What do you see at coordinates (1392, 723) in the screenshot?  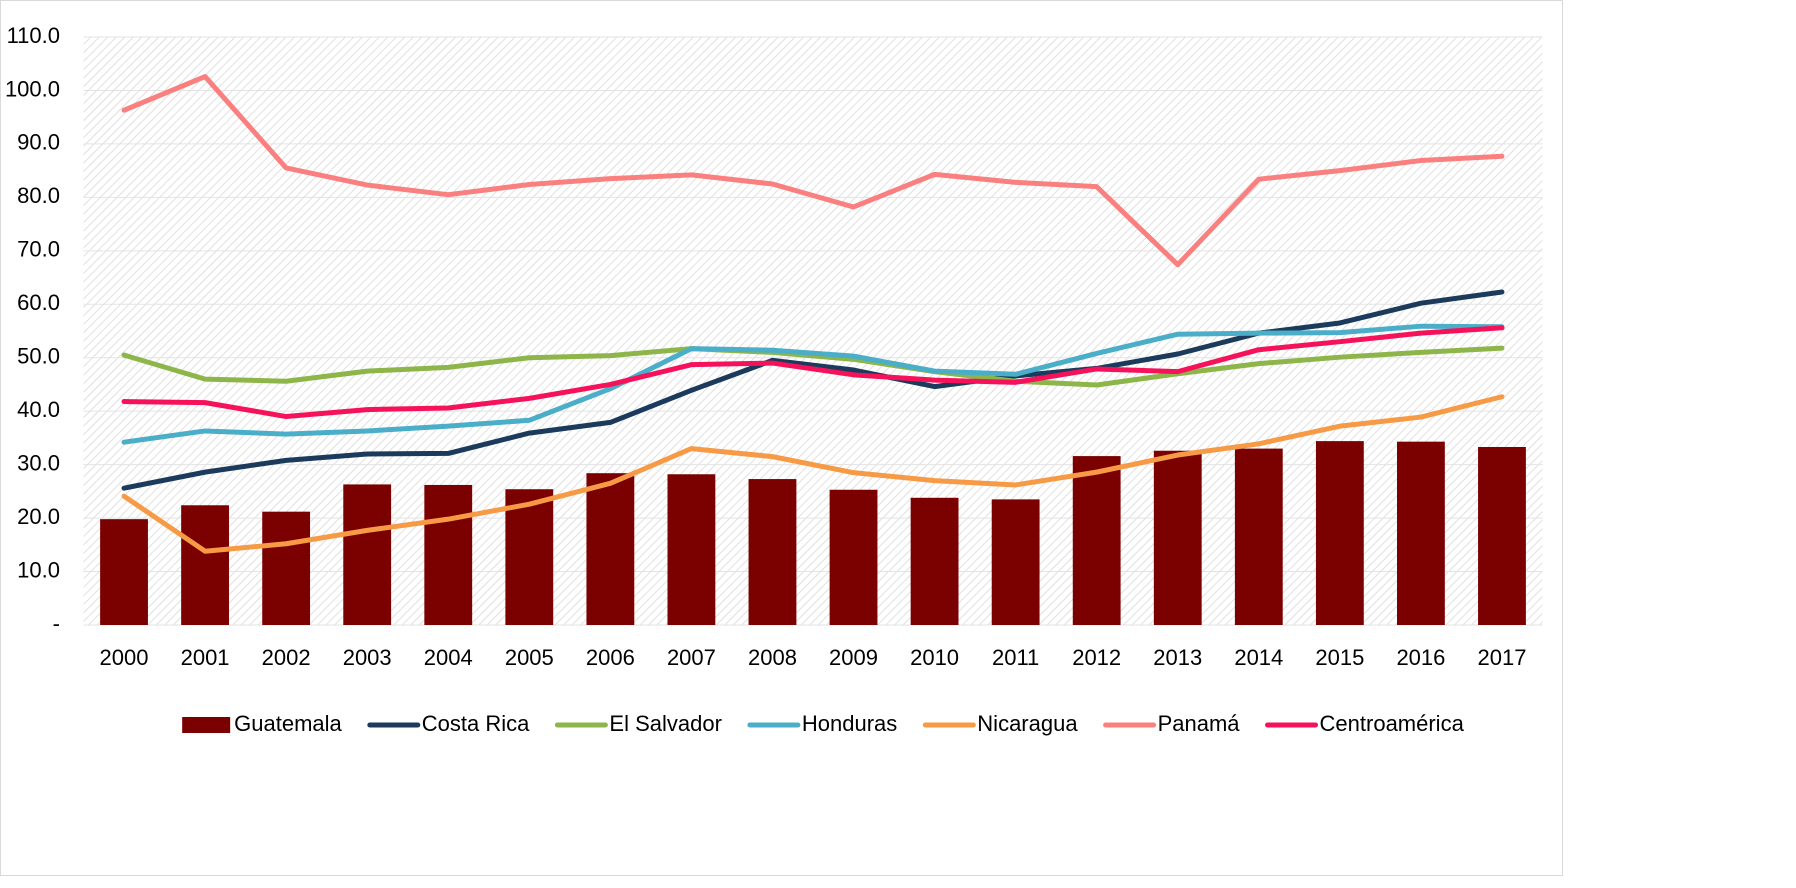 I see `legend-label: Centroamérica` at bounding box center [1392, 723].